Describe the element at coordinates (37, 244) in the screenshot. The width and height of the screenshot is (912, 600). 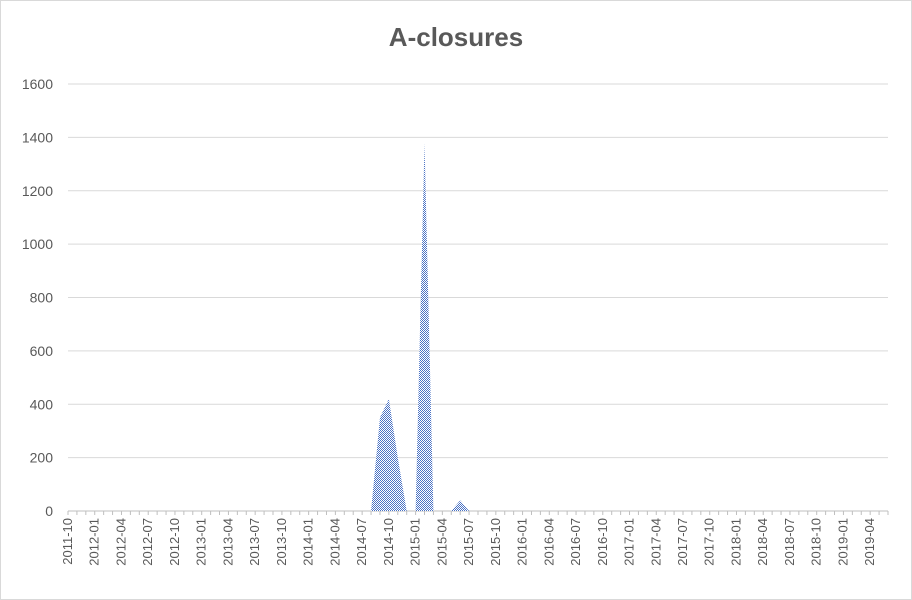
I see `y-tick-label: 1000` at that location.